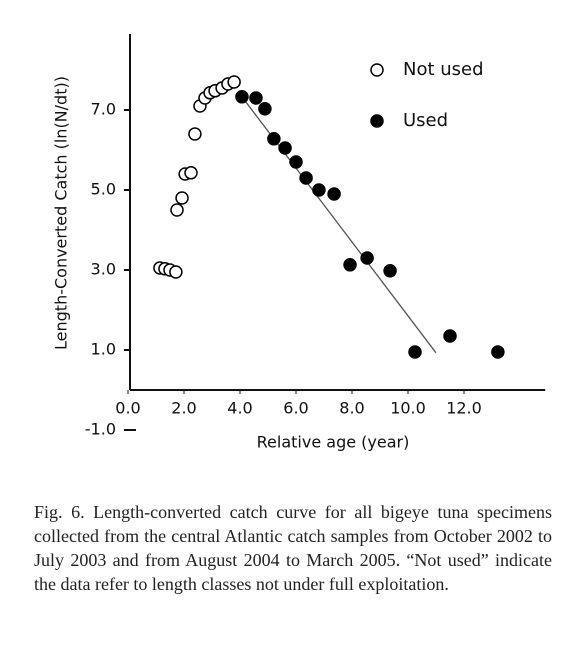 This screenshot has width=580, height=666. I want to click on x-tick-label: 8.0, so click(351, 408).